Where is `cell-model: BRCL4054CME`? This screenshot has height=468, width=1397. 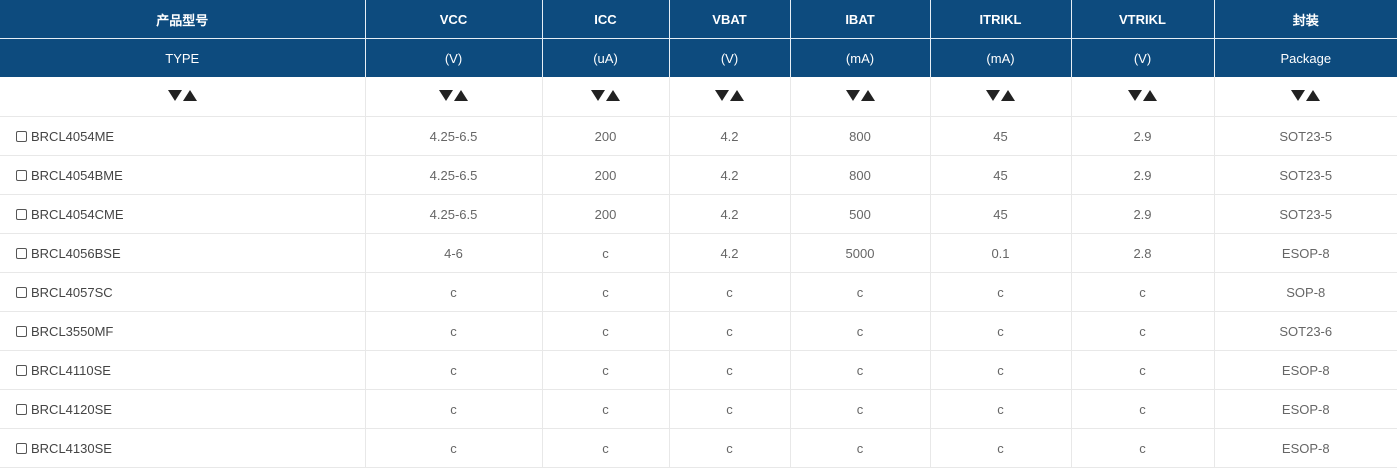
cell-model: BRCL4054CME is located at coordinates (183, 214).